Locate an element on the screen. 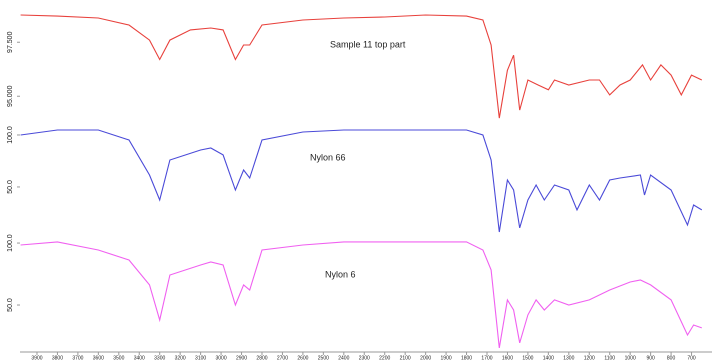 This screenshot has width=712, height=362. x-tick-label: 3500 is located at coordinates (118, 358).